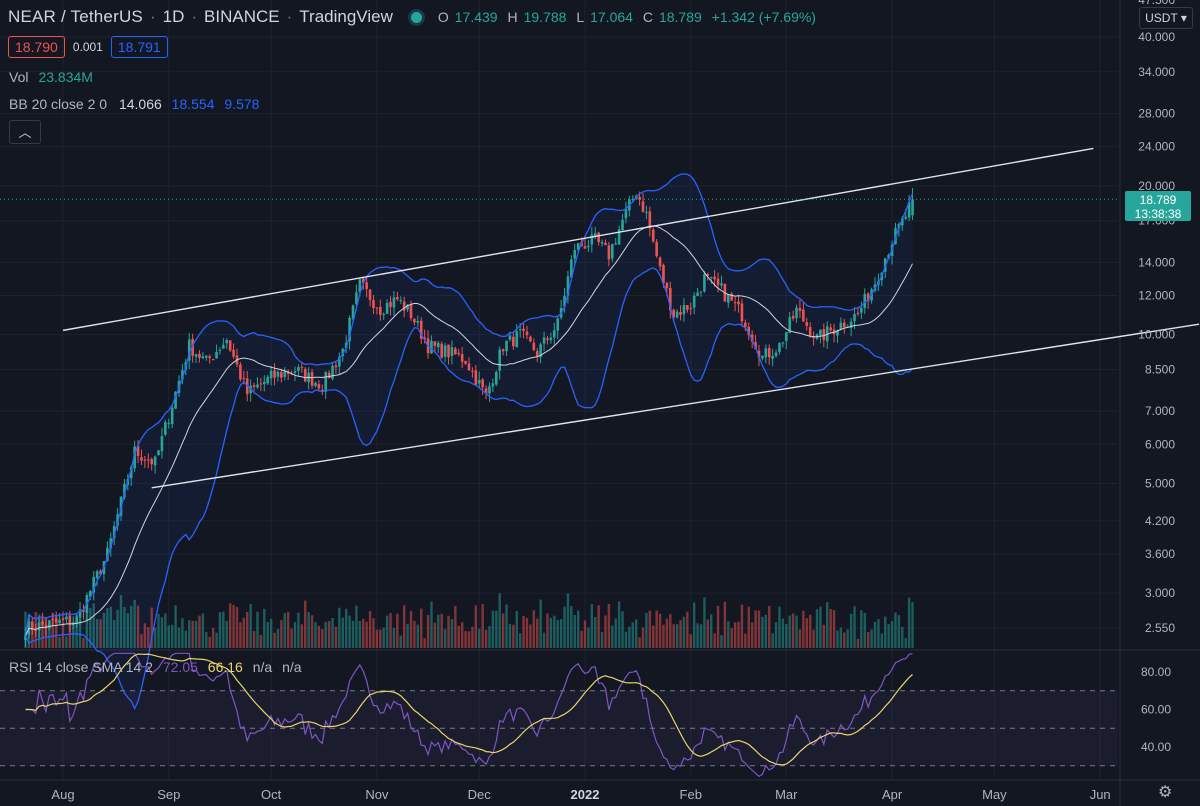 This screenshot has width=1200, height=806. I want to click on symbol-name: NEAR / TetherUS, so click(75, 16).